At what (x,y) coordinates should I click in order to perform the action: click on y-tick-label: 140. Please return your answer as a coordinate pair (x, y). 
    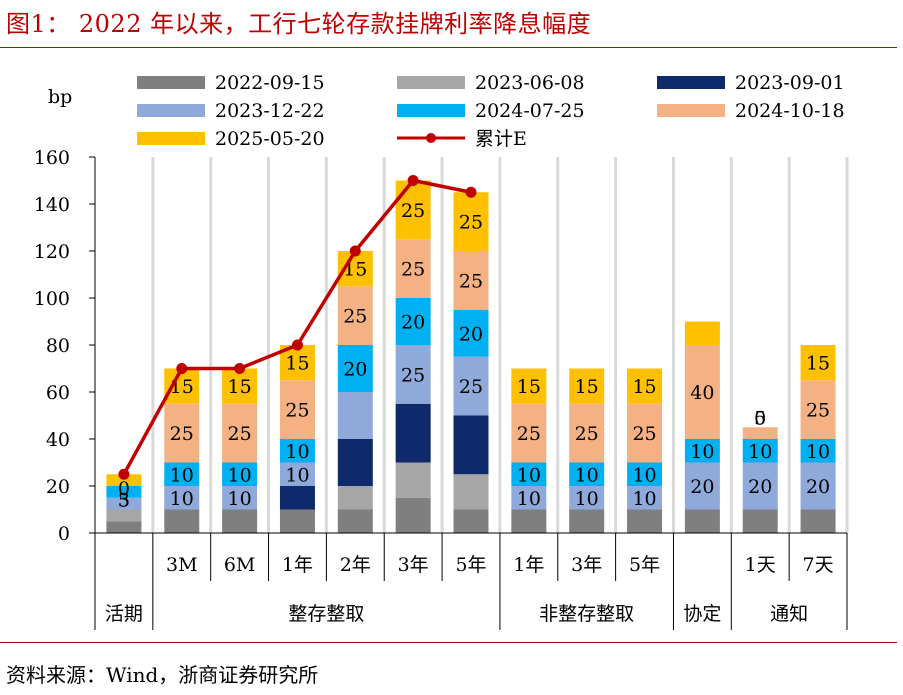
    Looking at the image, I should click on (52, 205).